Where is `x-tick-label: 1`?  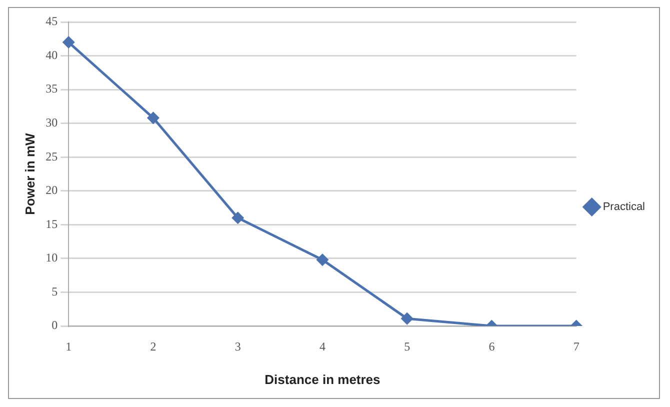 x-tick-label: 1 is located at coordinates (69, 346).